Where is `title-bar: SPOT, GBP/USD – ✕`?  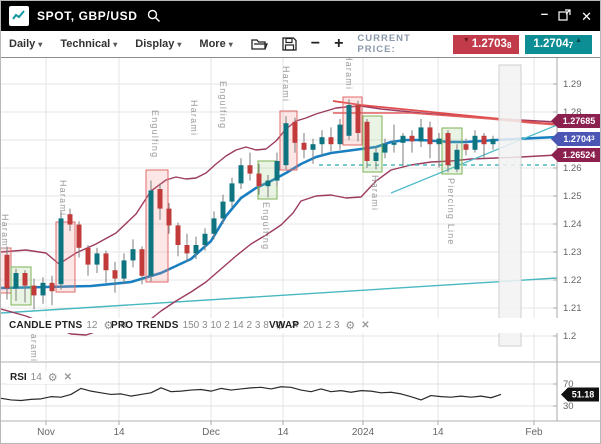
title-bar: SPOT, GBP/USD – ✕ is located at coordinates (300, 16).